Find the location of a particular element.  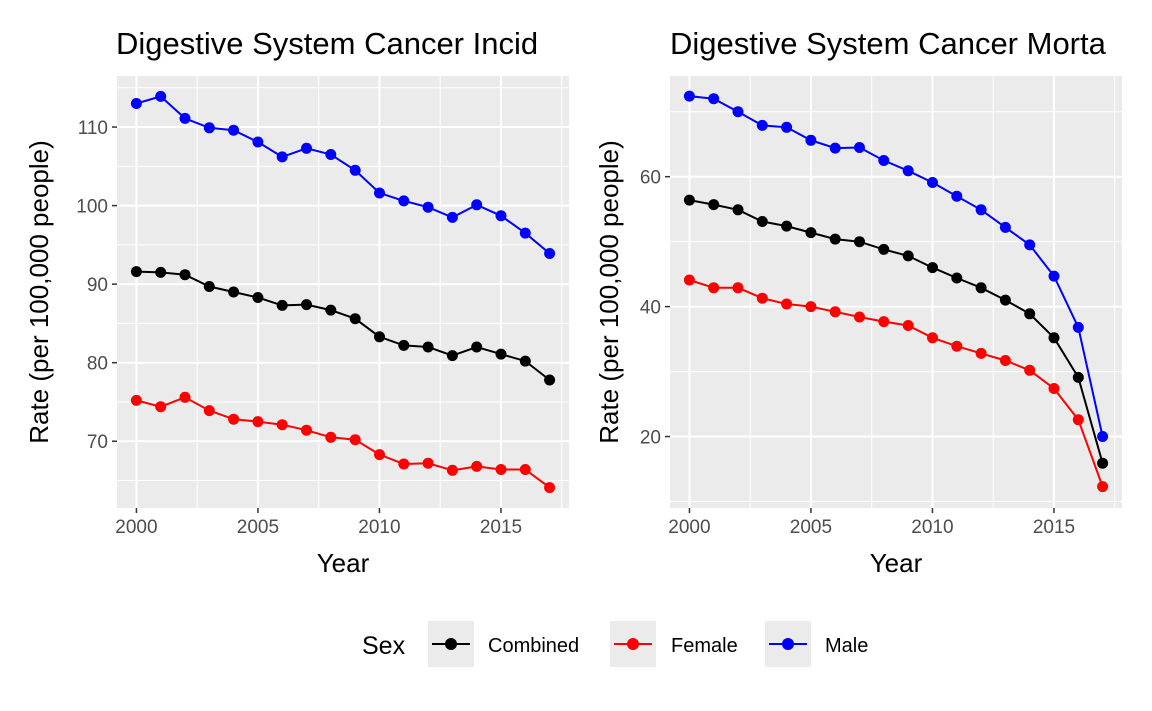

legend-item-male: Male is located at coordinates (816, 644).